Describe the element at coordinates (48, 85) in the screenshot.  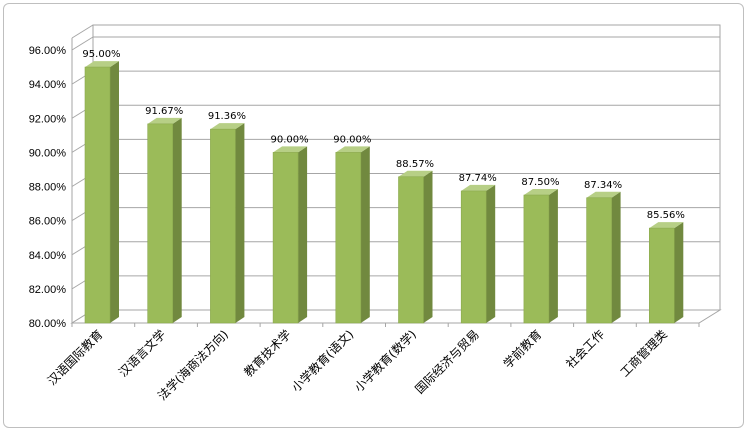
I see `y-tick-label: 94.00%` at that location.